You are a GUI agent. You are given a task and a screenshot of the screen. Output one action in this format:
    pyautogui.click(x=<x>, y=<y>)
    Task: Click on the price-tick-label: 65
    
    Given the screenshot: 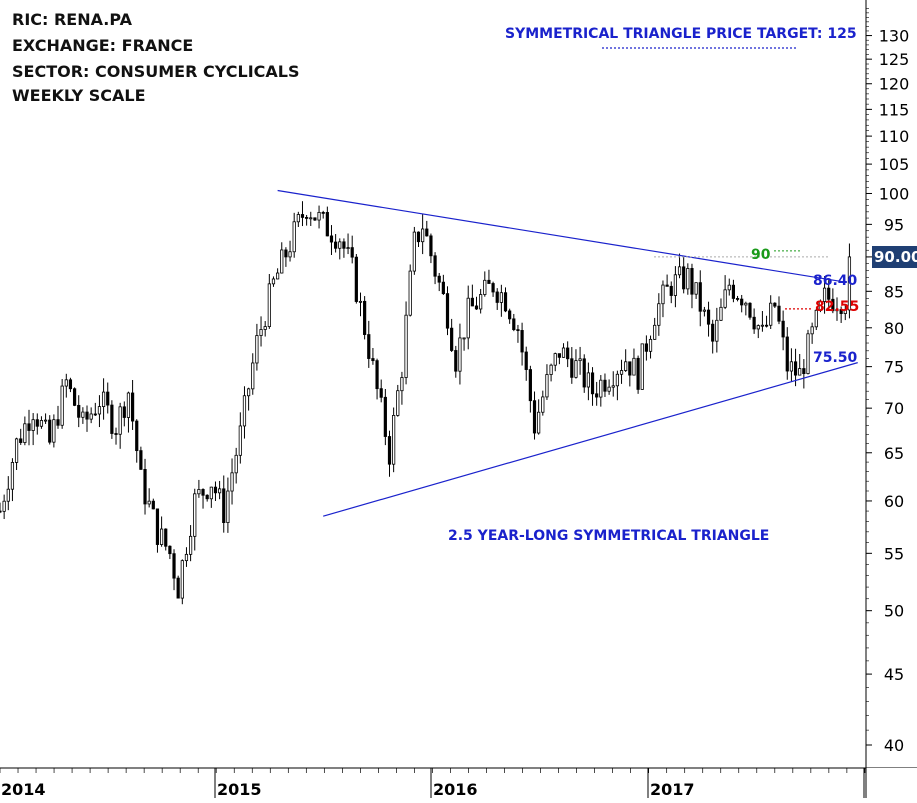 What is the action you would take?
    pyautogui.click(x=894, y=453)
    